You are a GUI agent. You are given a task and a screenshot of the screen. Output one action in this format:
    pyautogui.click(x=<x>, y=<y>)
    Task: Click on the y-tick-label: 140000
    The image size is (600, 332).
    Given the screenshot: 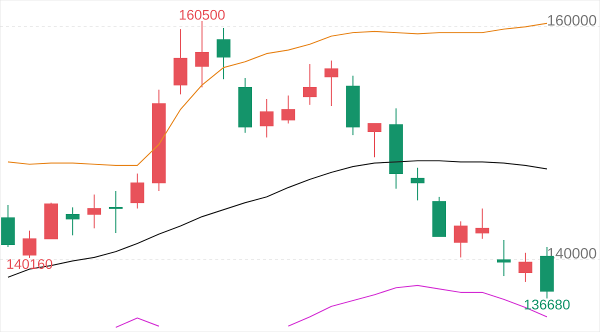 What is the action you would take?
    pyautogui.click(x=572, y=253)
    